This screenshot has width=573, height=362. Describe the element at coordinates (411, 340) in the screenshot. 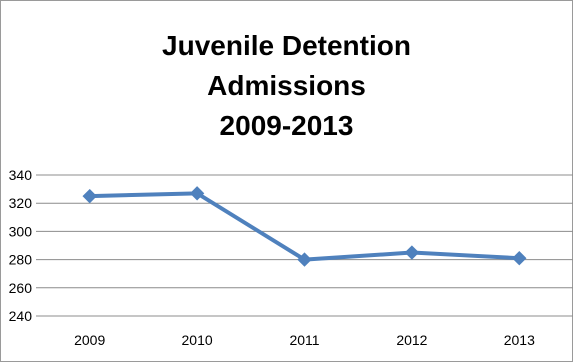

I see `x-tick-label: 2012` at that location.